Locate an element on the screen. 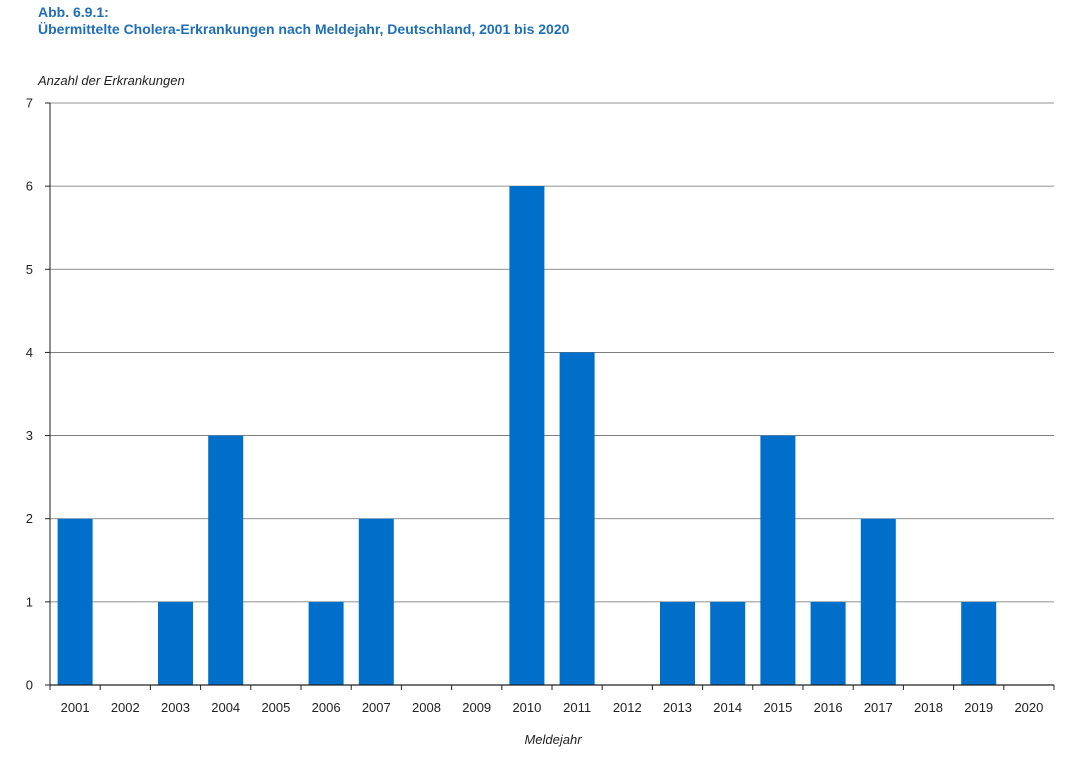 The image size is (1080, 762). x-tick-label: 2018 is located at coordinates (928, 707).